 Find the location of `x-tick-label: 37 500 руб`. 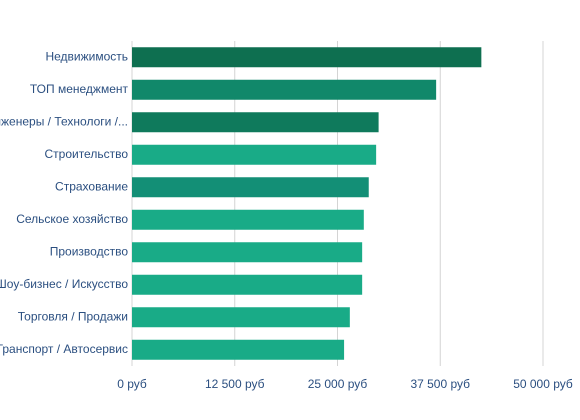

x-tick-label: 37 500 руб is located at coordinates (440, 384).